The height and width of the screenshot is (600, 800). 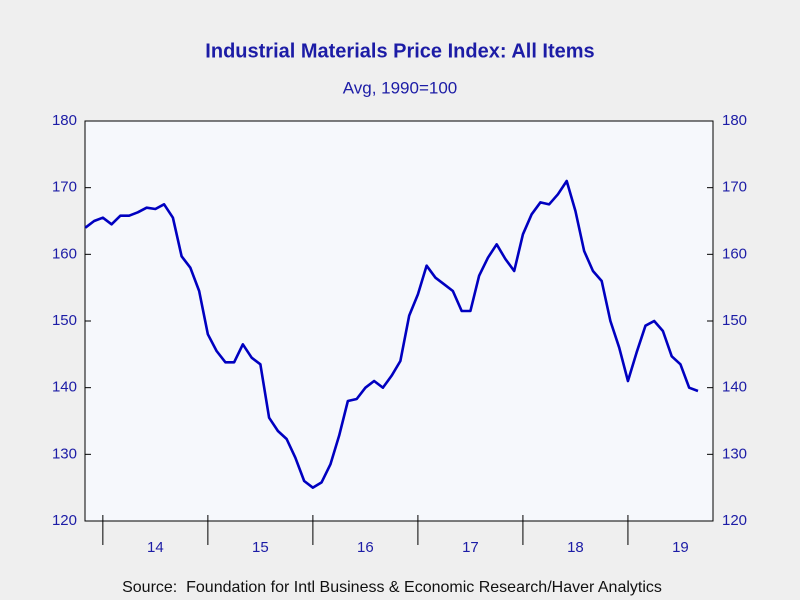 I want to click on y2-tick-label: 140, so click(x=734, y=387).